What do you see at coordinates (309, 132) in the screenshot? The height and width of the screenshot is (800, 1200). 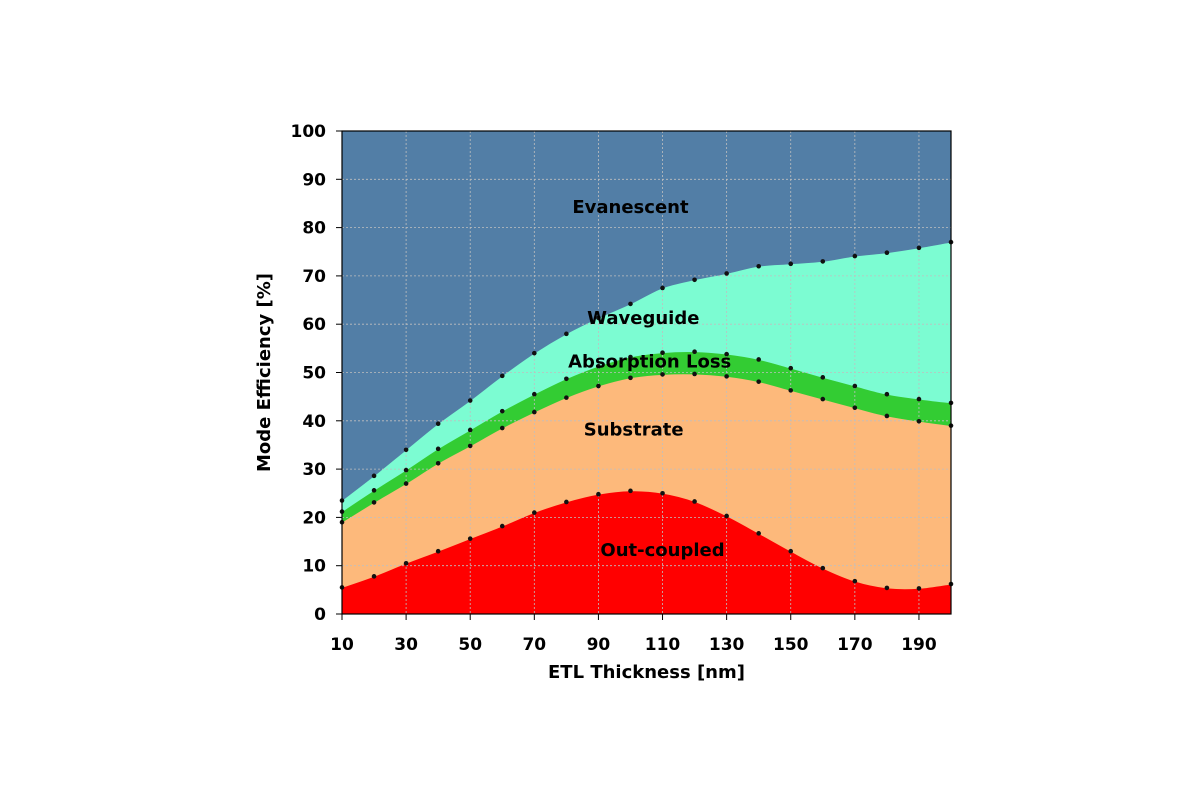 I see `y-tick-label: 100` at bounding box center [309, 132].